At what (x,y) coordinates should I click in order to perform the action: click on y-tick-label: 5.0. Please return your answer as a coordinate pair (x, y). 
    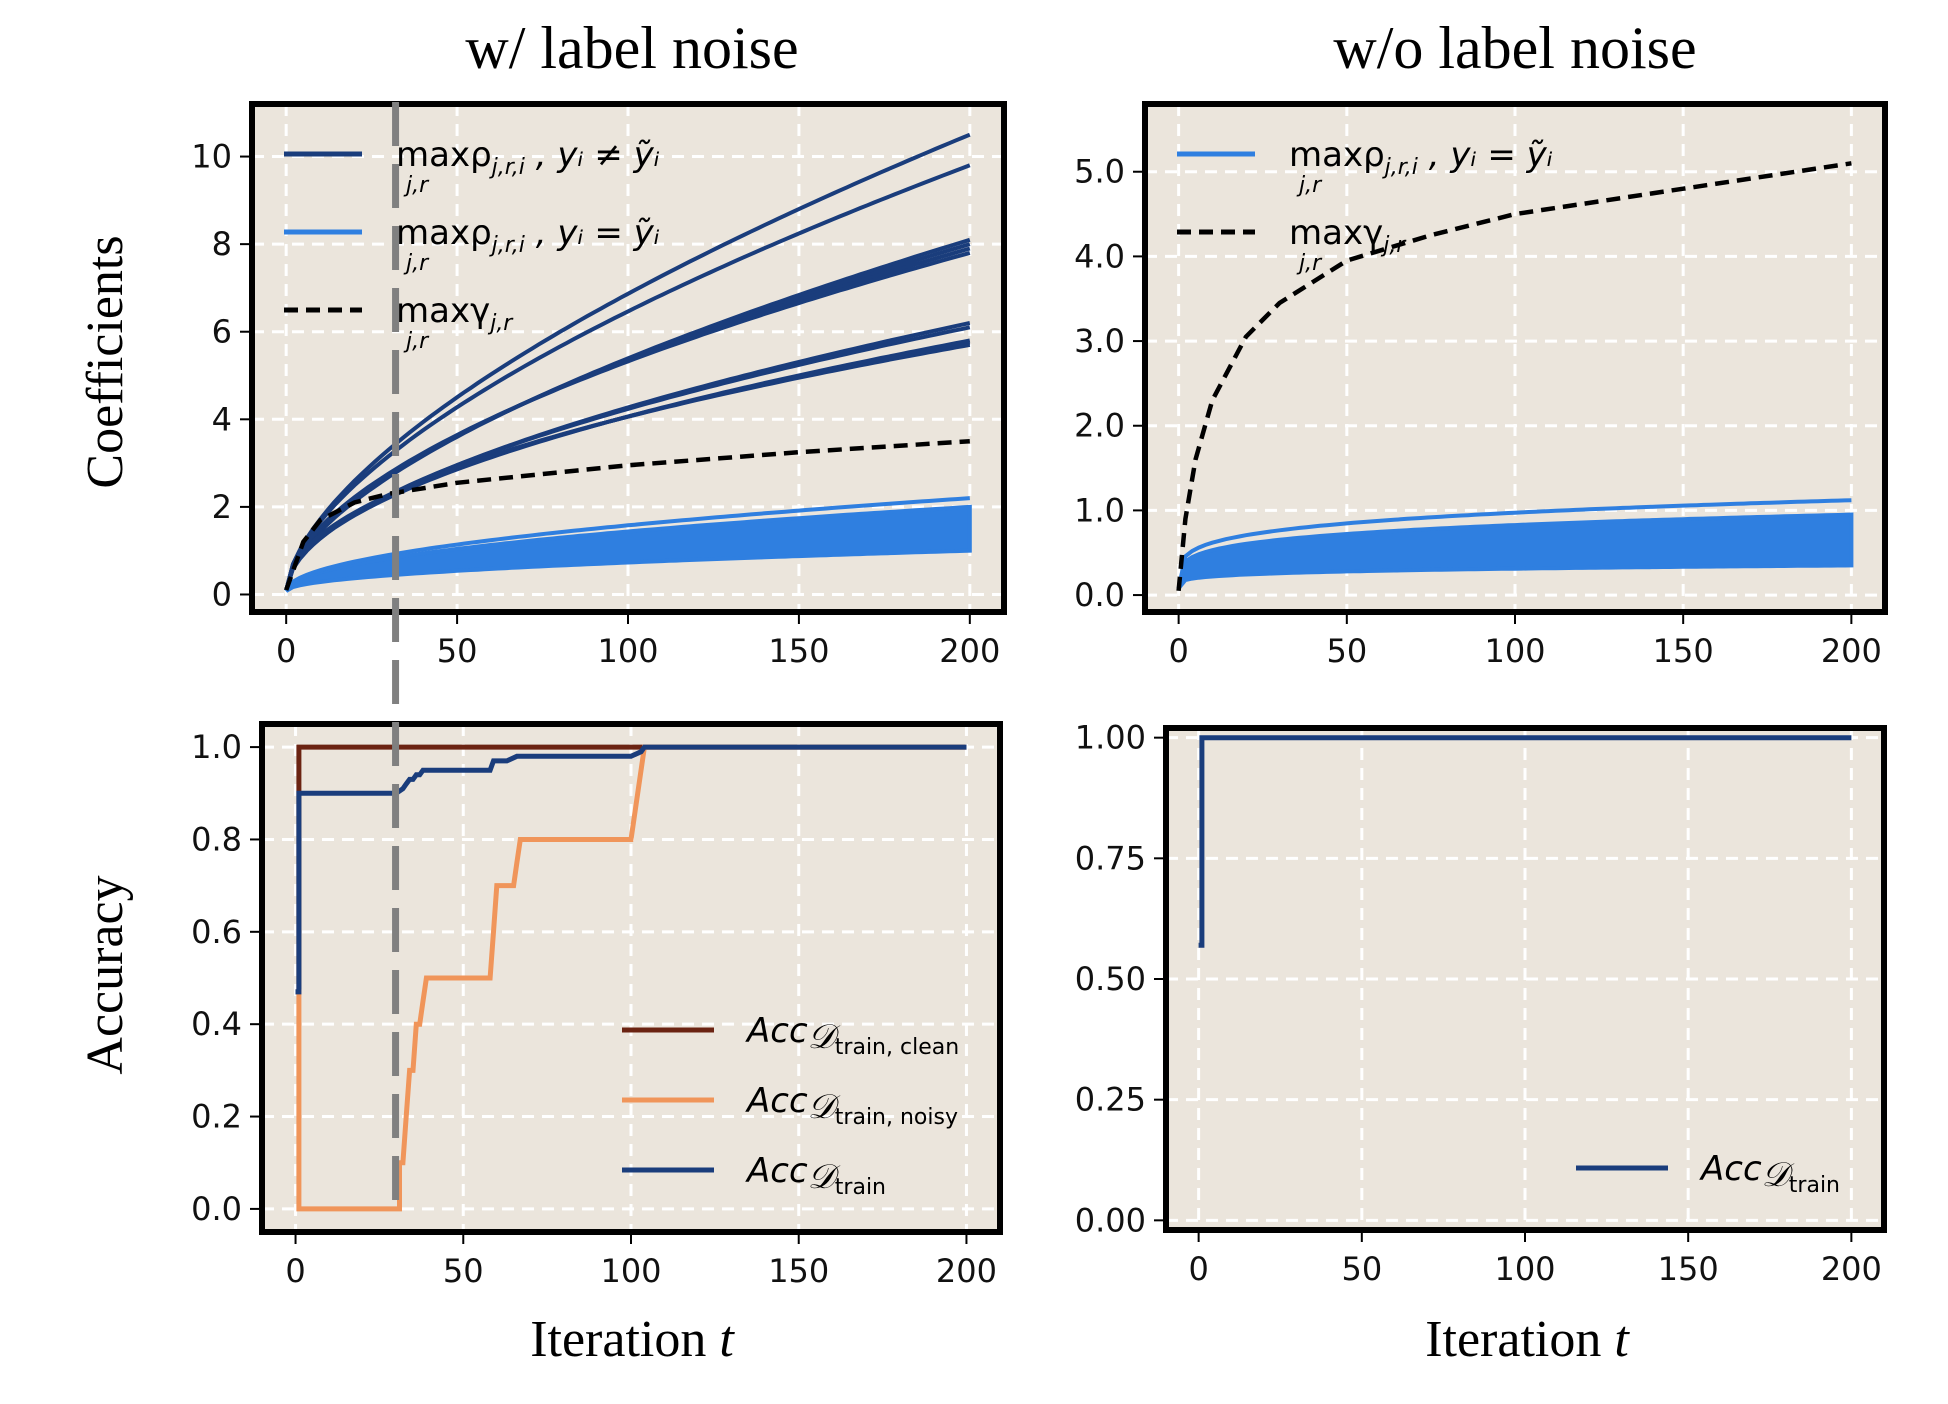
    Looking at the image, I should click on (1099, 172).